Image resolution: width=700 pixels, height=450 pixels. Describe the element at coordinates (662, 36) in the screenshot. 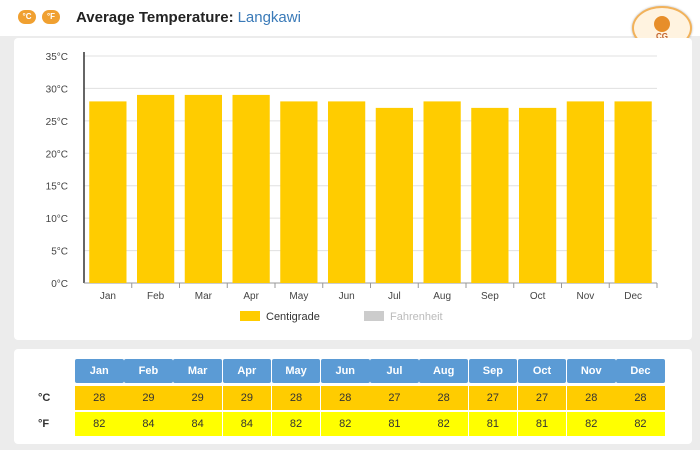

I see `logo-text: CG` at that location.